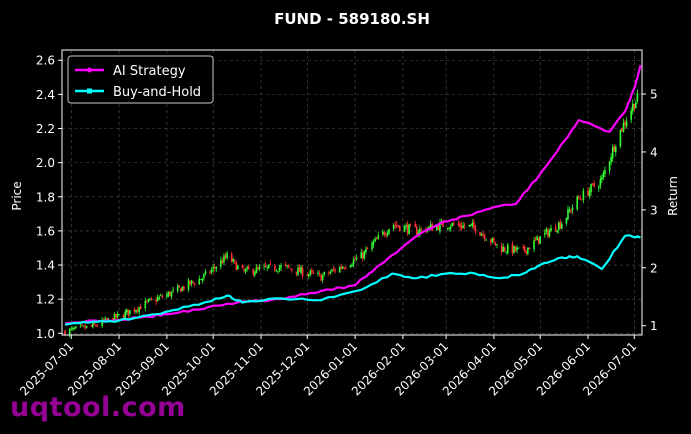 This screenshot has width=691, height=434. I want to click on y-tick-label: 1.4, so click(45, 266).